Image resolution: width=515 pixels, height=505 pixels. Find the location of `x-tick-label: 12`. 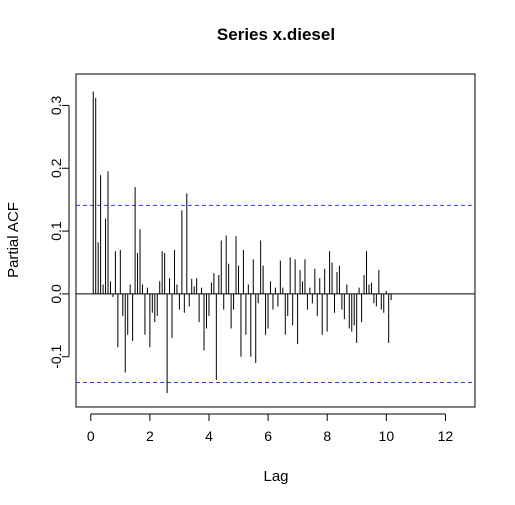

x-tick-label: 12 is located at coordinates (446, 436).